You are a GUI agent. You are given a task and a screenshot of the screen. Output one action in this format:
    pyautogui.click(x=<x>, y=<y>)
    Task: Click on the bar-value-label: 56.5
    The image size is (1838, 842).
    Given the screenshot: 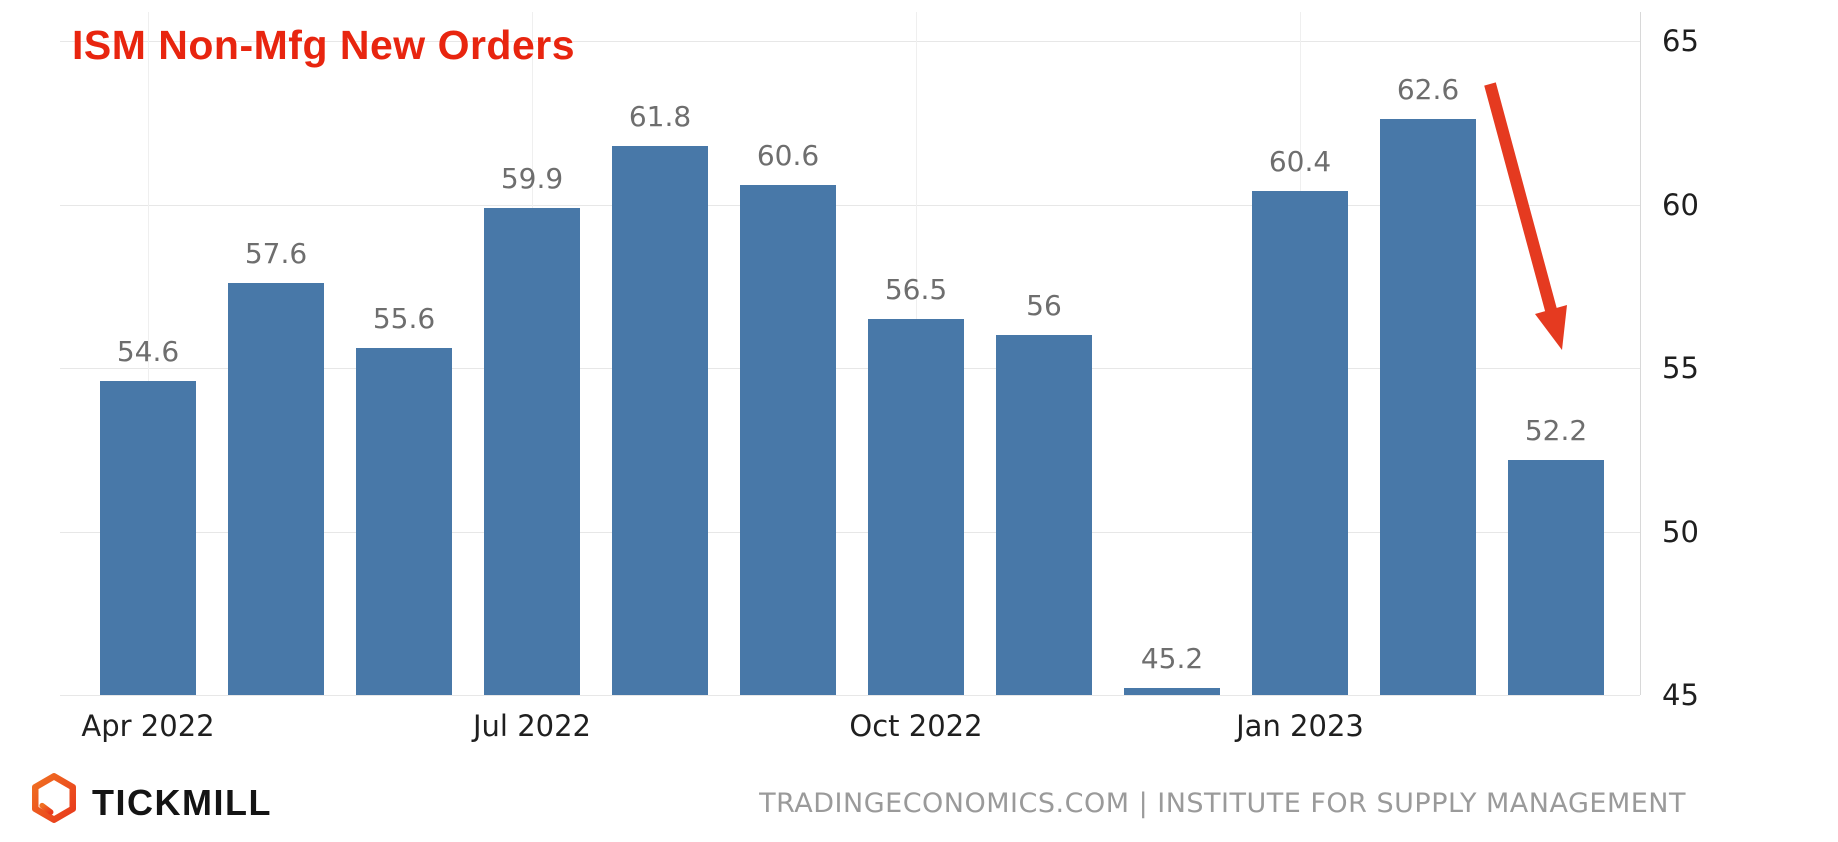 What is the action you would take?
    pyautogui.click(x=916, y=289)
    